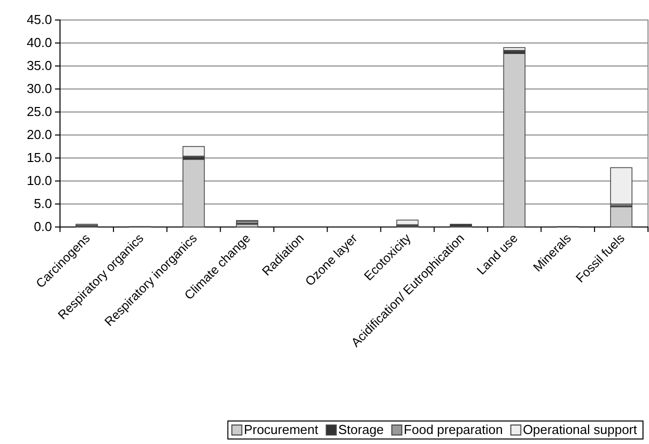 This screenshot has width=649, height=444. Describe the element at coordinates (39, 134) in the screenshot. I see `y-tick-label: 20.0` at that location.